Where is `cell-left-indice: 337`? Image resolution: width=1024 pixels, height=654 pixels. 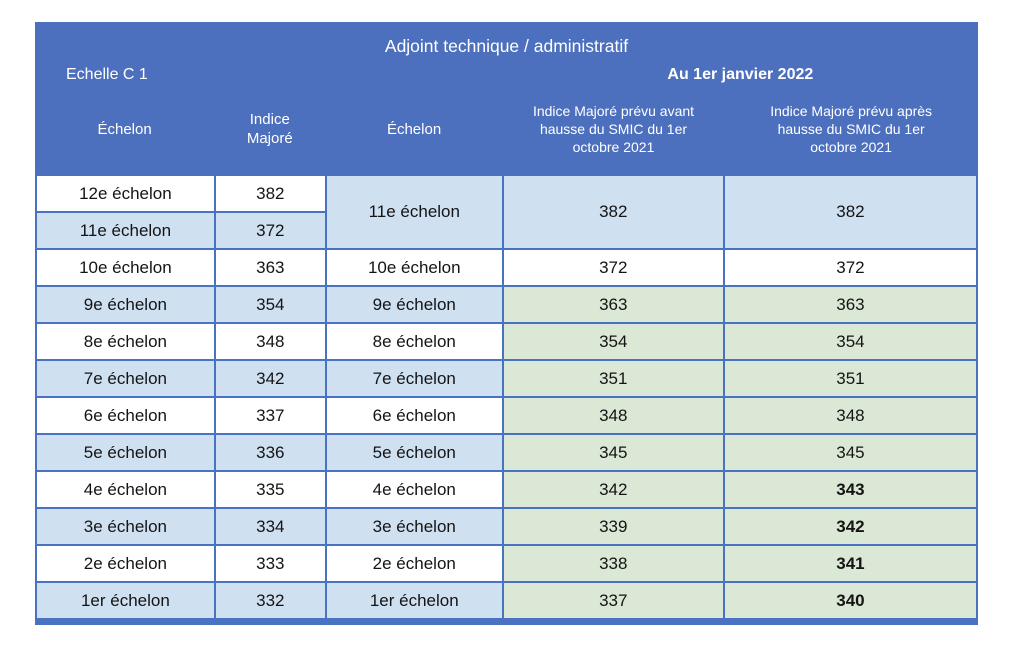
cell-left-indice: 337 is located at coordinates (270, 415).